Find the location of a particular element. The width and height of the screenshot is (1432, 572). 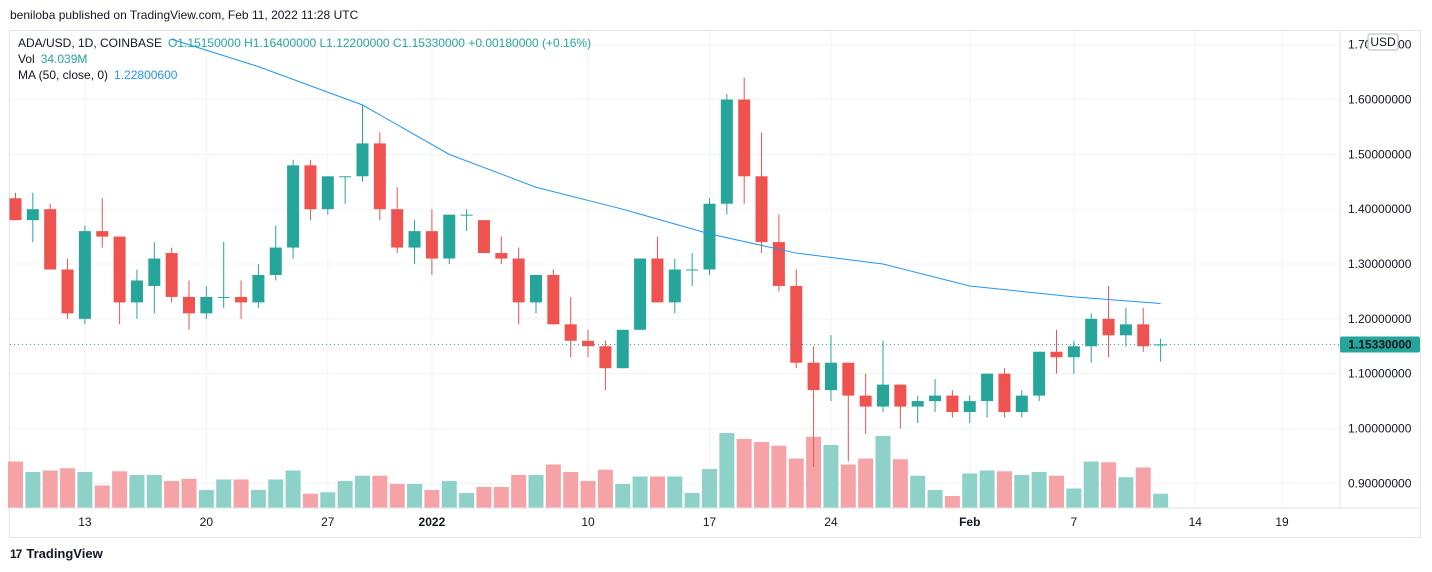

time-tick-label: 24 is located at coordinates (831, 522).